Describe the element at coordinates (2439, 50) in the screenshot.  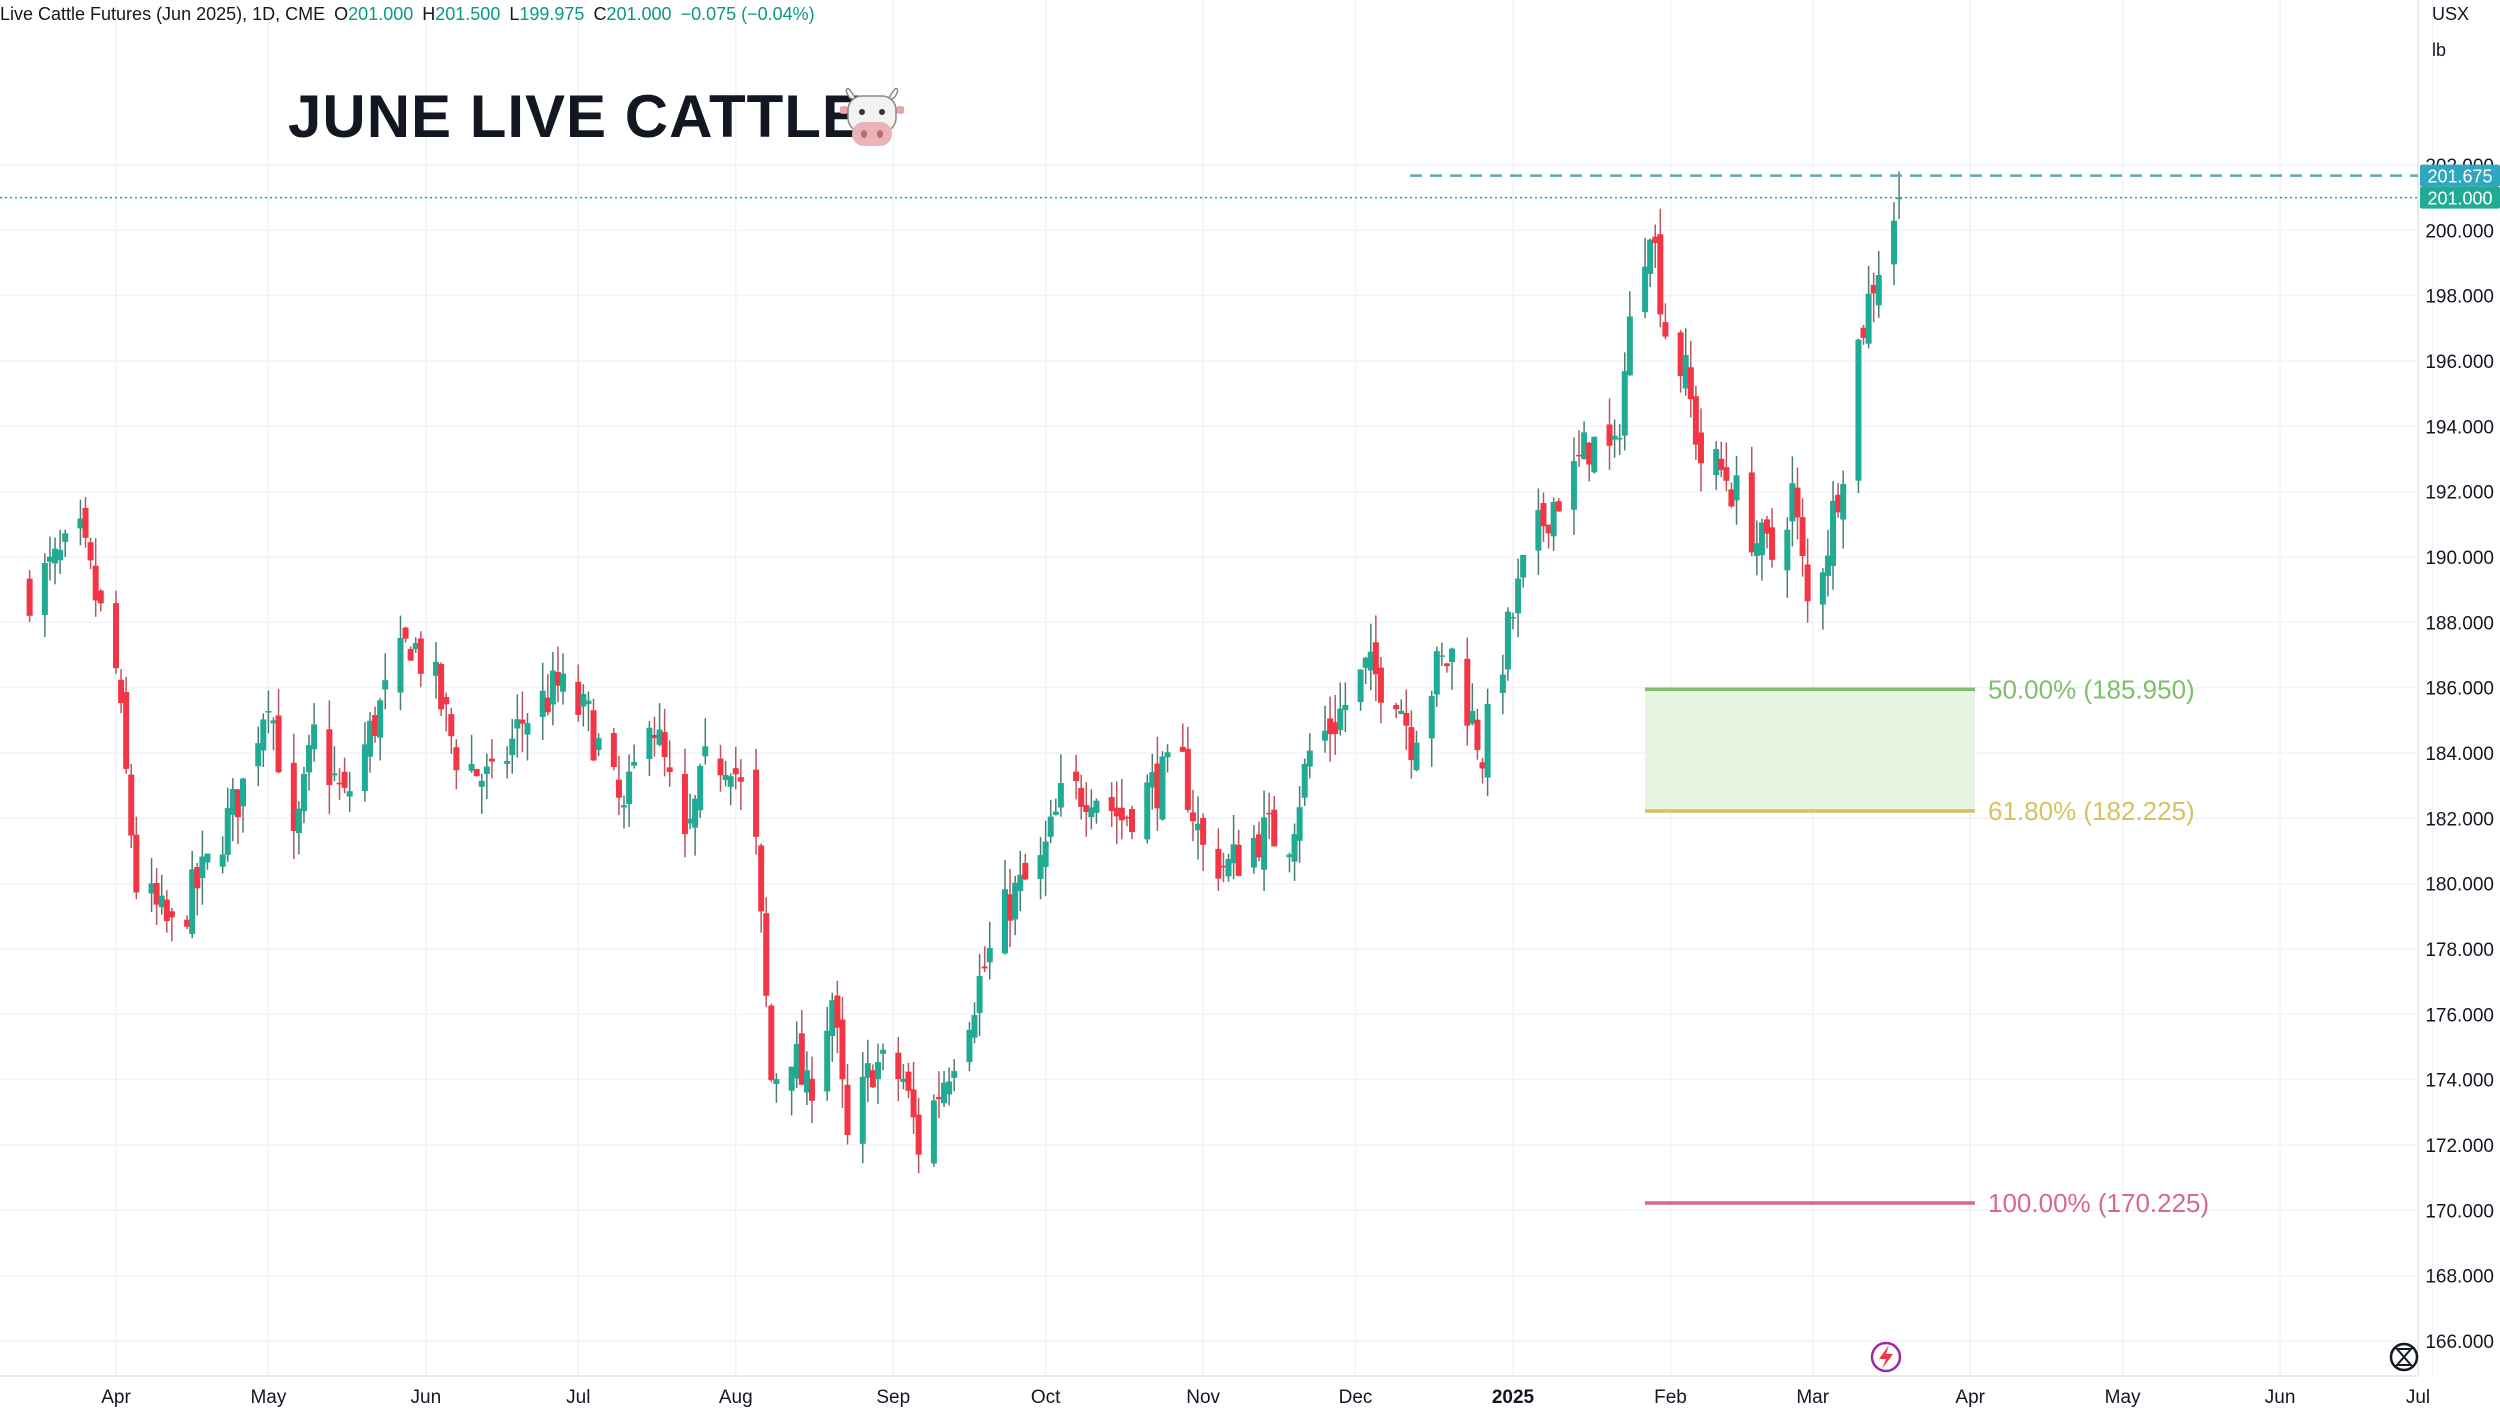
I see `unit-label: lb` at that location.